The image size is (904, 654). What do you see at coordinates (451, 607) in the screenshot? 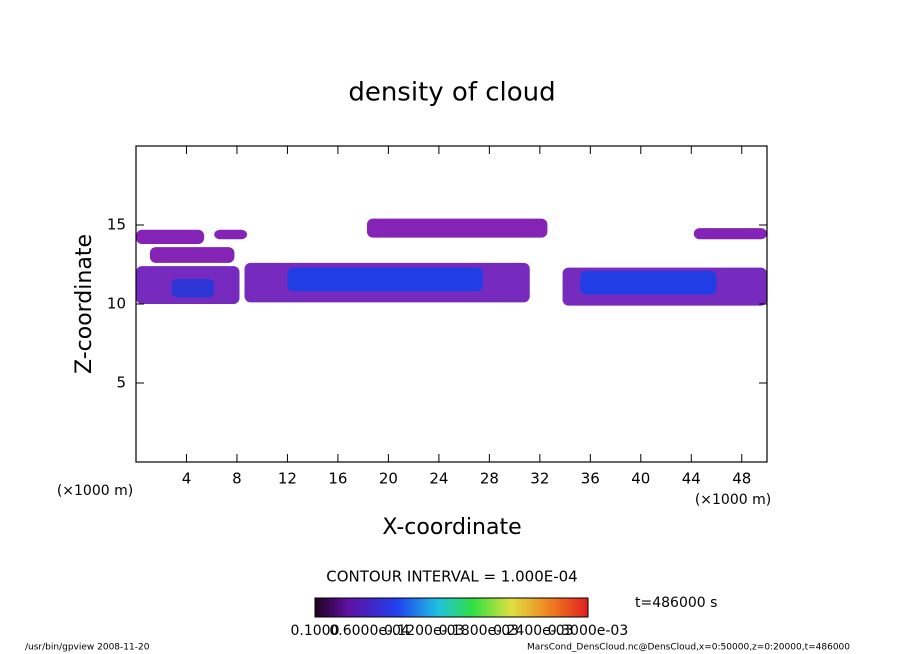
I see `colorbar` at bounding box center [451, 607].